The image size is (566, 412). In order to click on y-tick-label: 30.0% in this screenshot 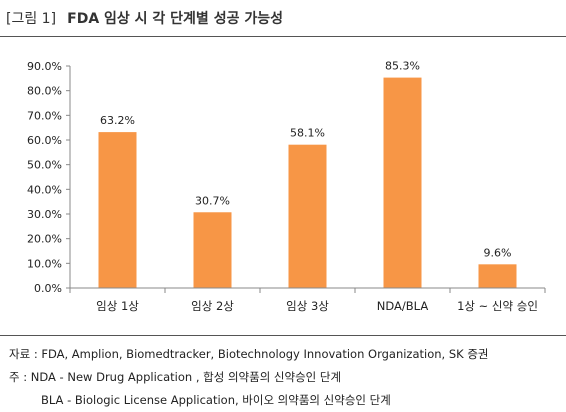, I will do `click(44, 214)`.